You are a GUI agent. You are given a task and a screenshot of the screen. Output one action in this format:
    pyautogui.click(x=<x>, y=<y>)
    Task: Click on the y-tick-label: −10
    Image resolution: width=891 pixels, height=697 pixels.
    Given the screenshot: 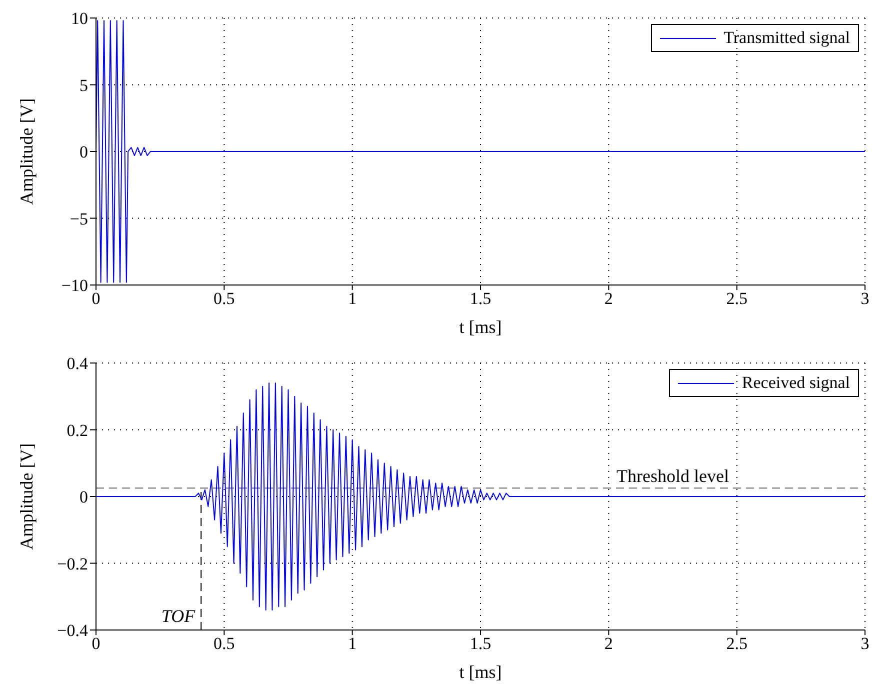 What is the action you would take?
    pyautogui.click(x=74, y=286)
    